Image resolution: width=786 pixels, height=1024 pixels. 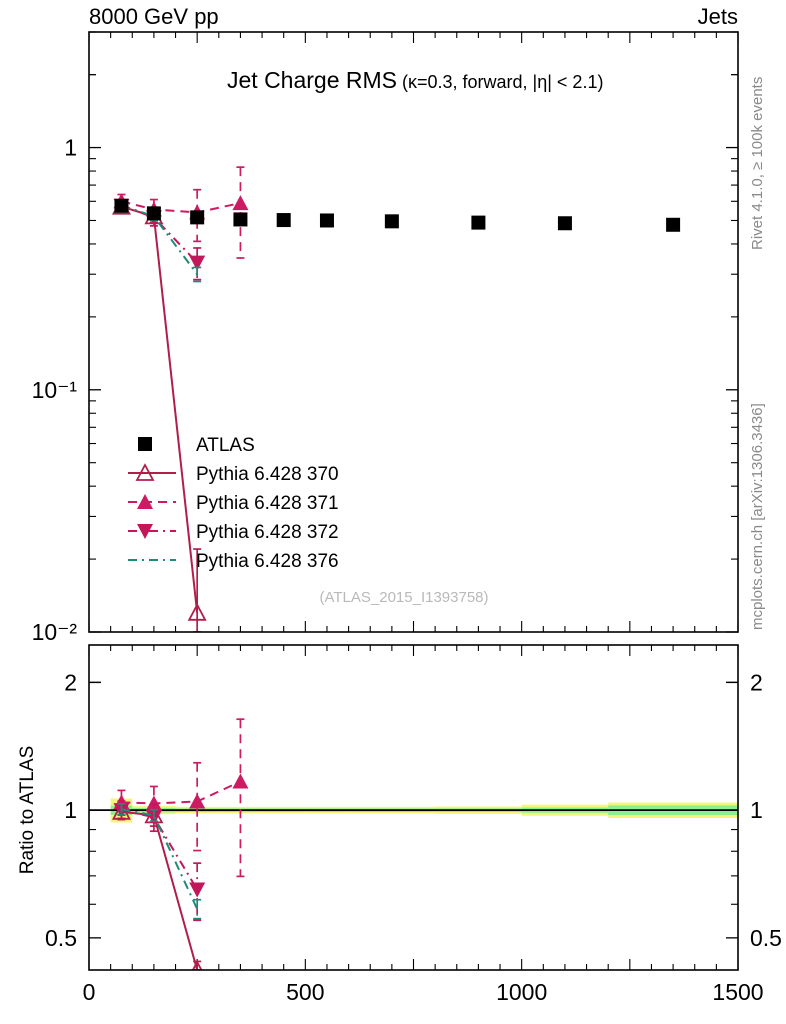 What do you see at coordinates (267, 532) in the screenshot?
I see `legend-label: Pythia 6.428 372` at bounding box center [267, 532].